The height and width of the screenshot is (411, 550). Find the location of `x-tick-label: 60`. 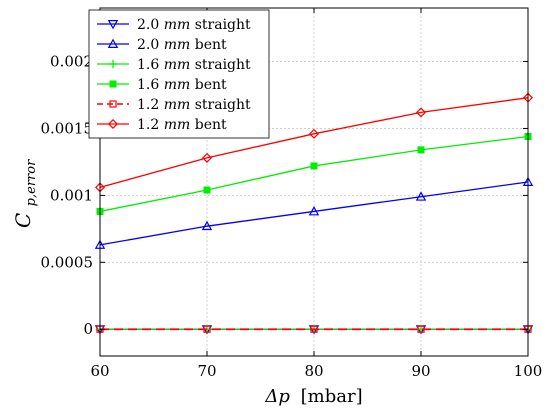

x-tick-label: 60 is located at coordinates (99, 371).